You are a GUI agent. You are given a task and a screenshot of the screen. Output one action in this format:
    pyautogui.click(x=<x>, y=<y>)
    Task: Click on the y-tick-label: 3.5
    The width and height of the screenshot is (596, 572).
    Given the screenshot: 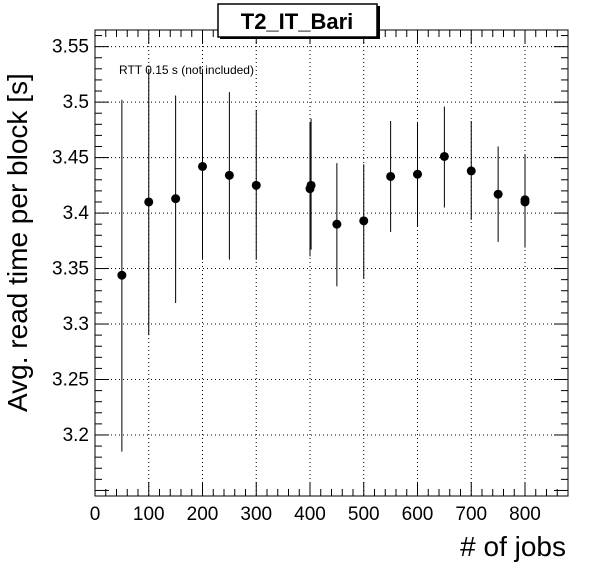 What is the action you would take?
    pyautogui.click(x=76, y=102)
    